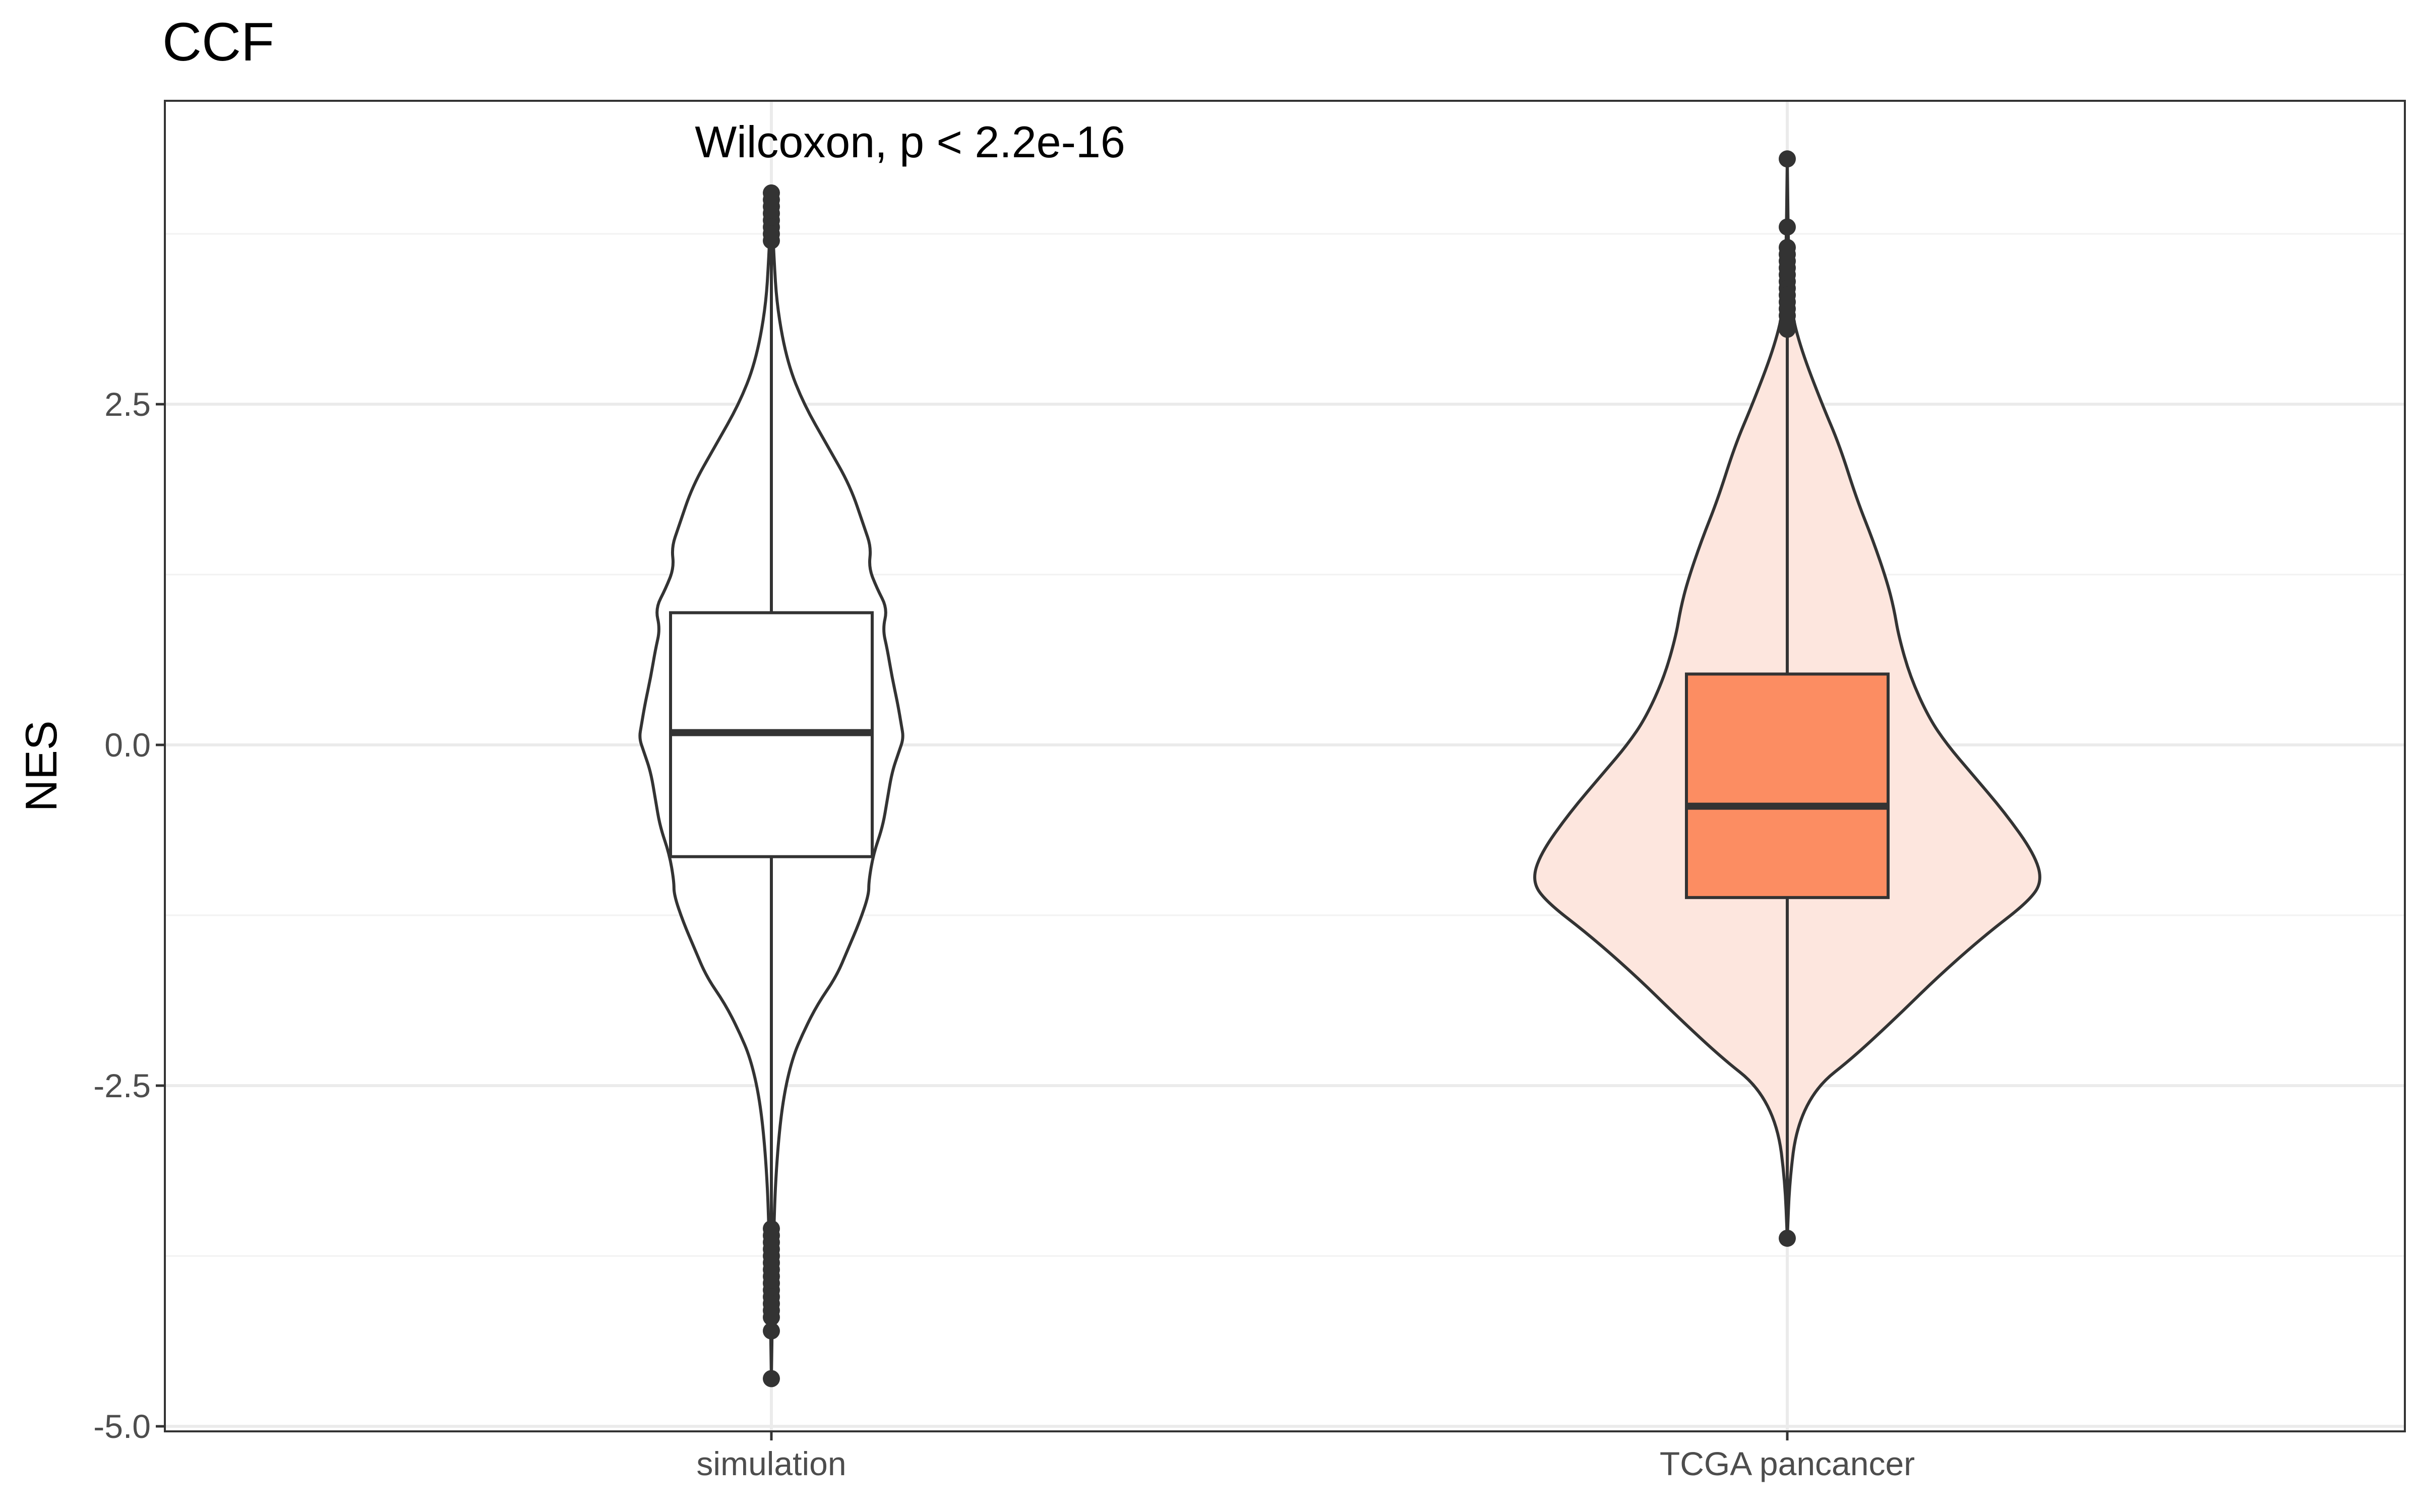 The height and width of the screenshot is (1512, 2420). I want to click on y-axis-ticks: 2.5 0.0 -2.5 -5.0, so click(129, 915).